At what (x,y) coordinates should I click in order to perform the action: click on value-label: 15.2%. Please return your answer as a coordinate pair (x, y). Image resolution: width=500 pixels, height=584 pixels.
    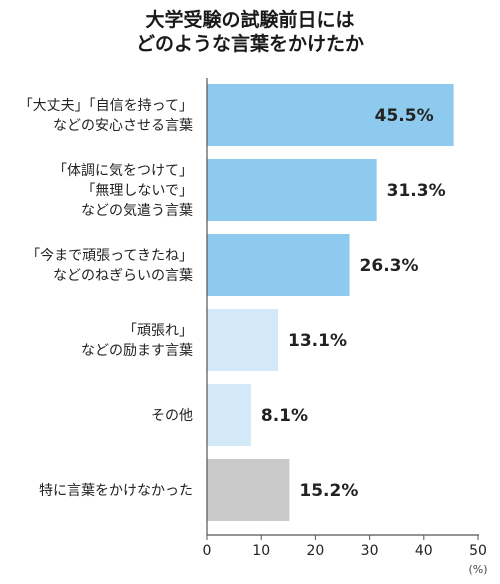
    Looking at the image, I should click on (328, 491).